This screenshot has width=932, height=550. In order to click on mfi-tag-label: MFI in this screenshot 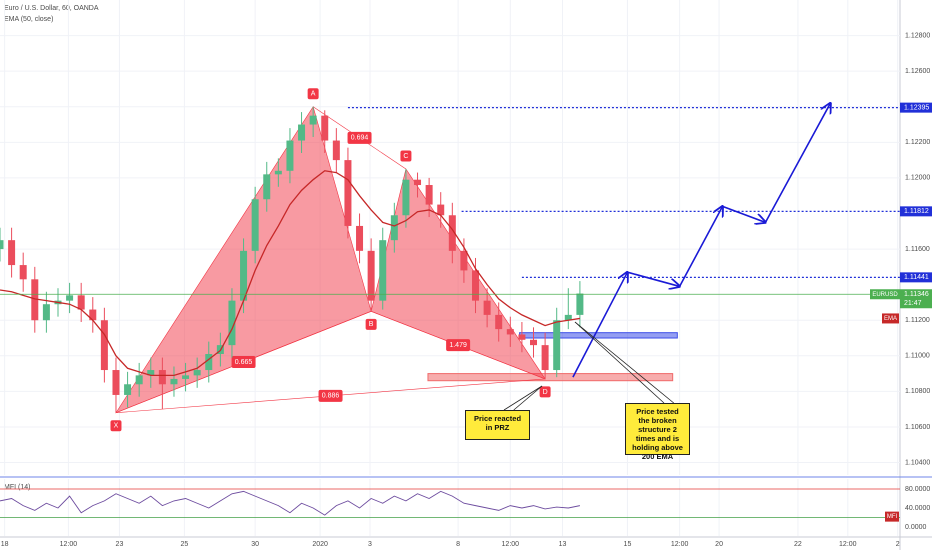, I will do `click(892, 517)`.